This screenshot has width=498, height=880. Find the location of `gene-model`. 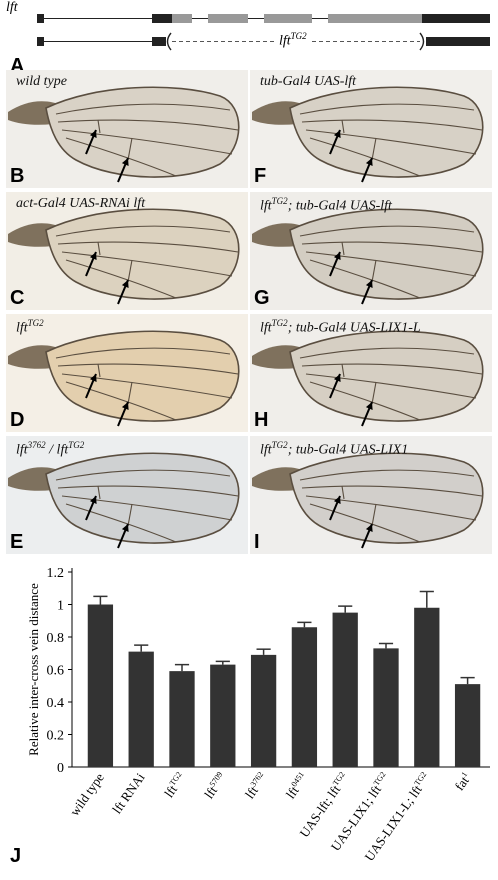

gene-model is located at coordinates (263, 32).